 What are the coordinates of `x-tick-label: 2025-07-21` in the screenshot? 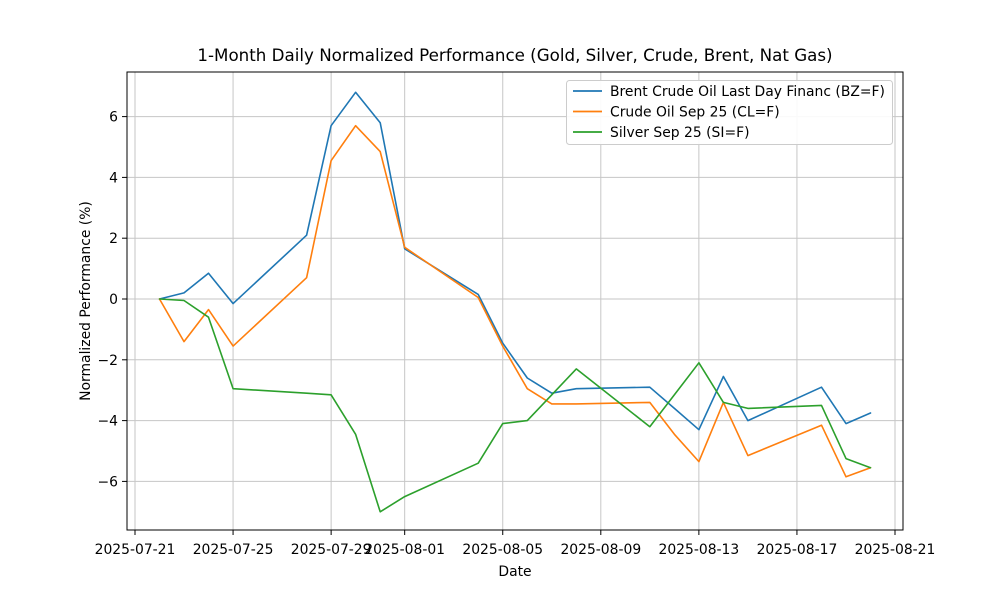 It's located at (135, 550).